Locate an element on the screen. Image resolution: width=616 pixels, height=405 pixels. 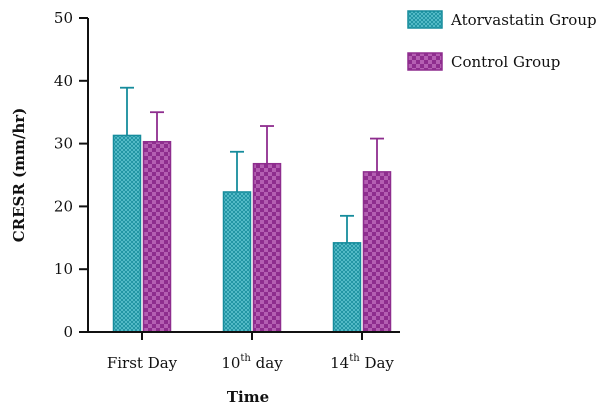
y-axis-title: CRESR (mm/hr) is located at coordinates (19, 175).